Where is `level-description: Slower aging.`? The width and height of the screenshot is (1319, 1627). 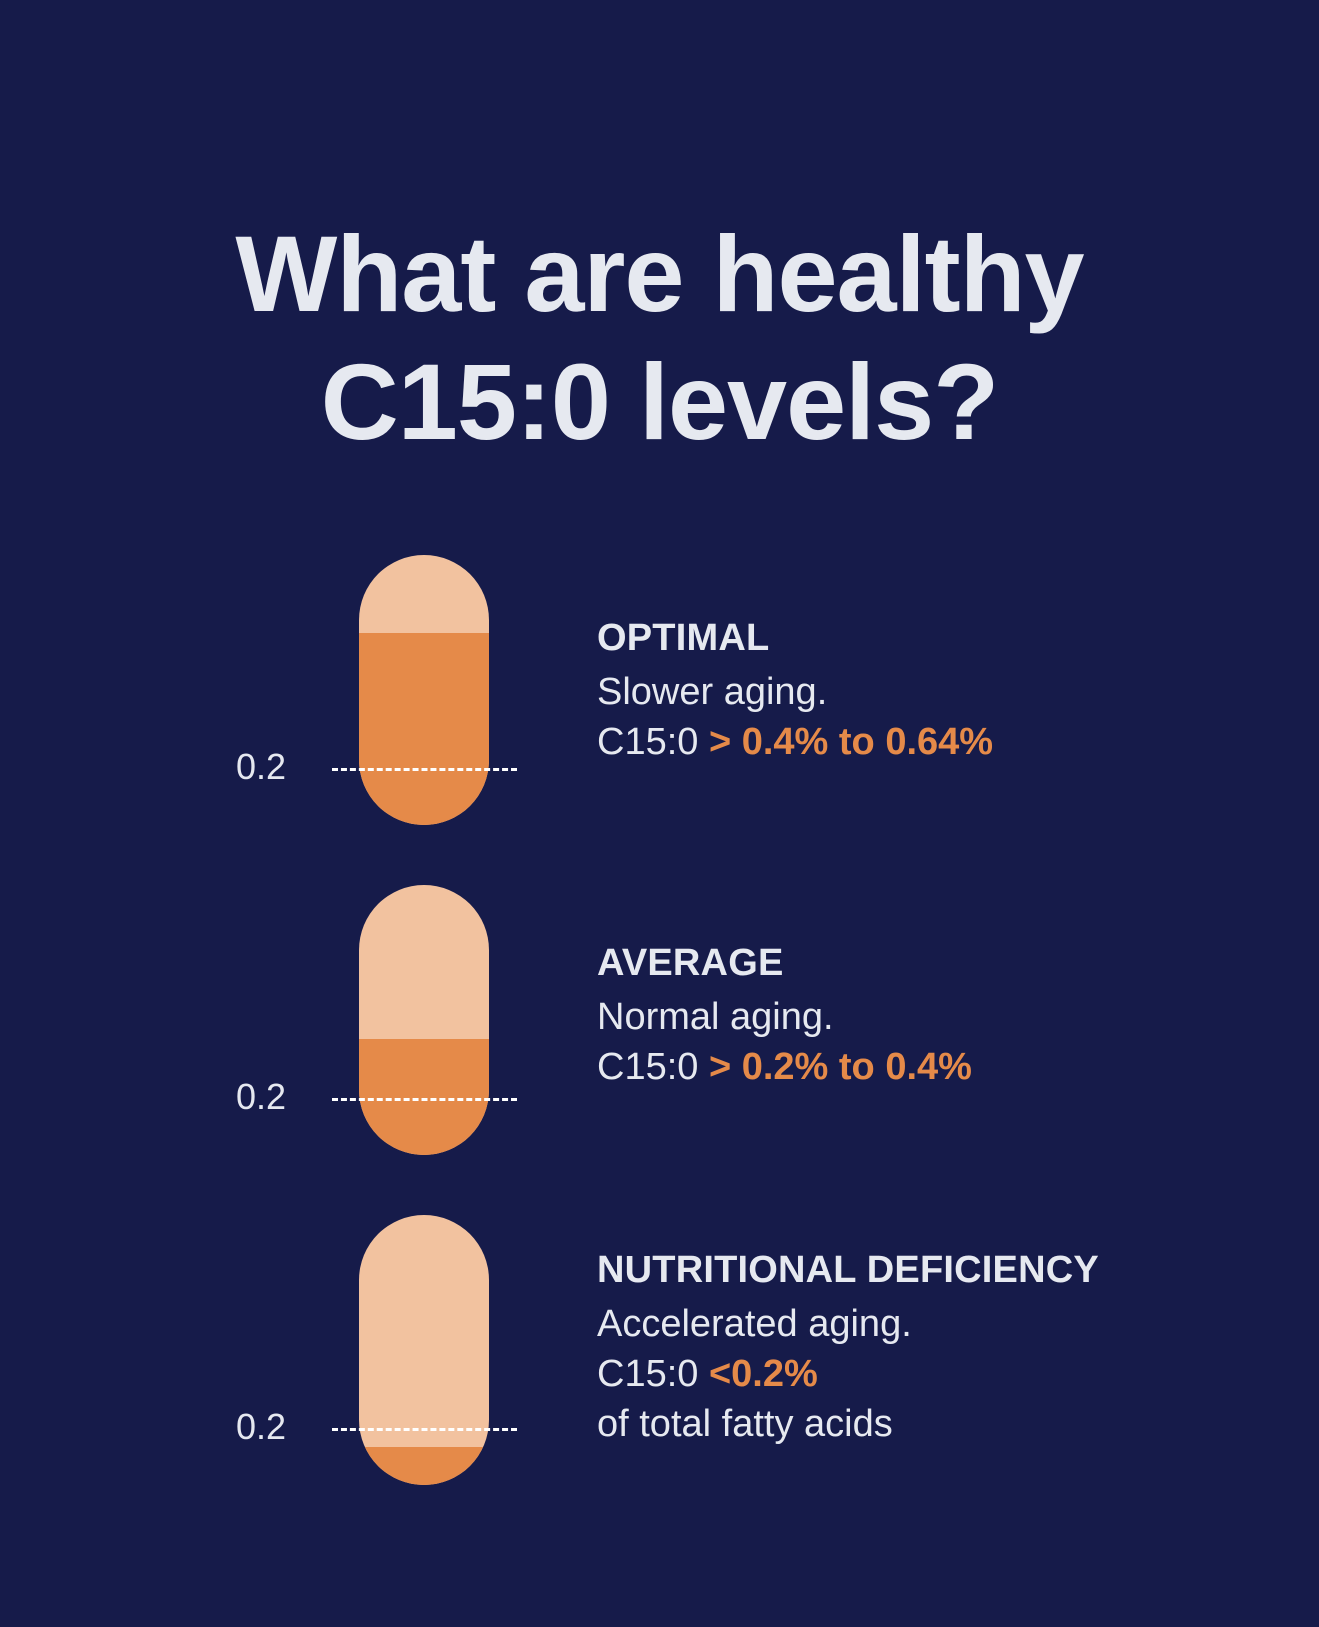
level-description: Slower aging. is located at coordinates (712, 692).